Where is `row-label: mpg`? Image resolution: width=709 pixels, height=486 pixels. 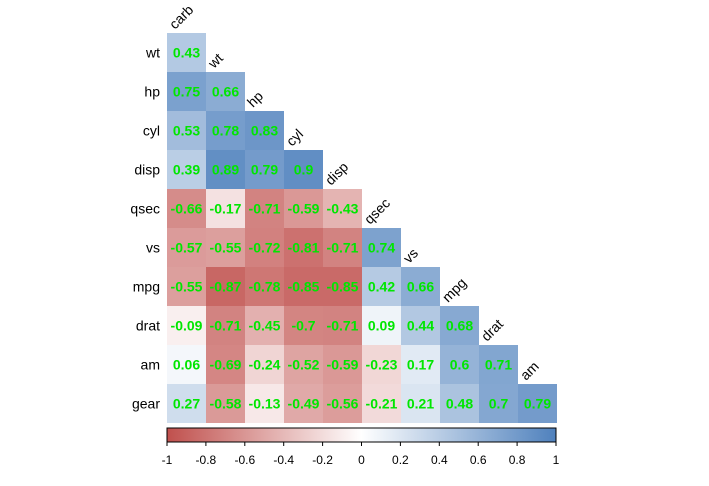
row-label: mpg is located at coordinates (146, 287).